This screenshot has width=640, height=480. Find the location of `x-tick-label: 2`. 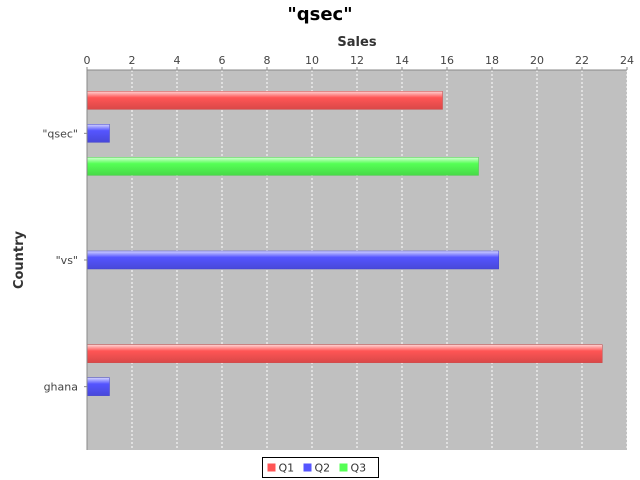

x-tick-label: 2 is located at coordinates (132, 60).